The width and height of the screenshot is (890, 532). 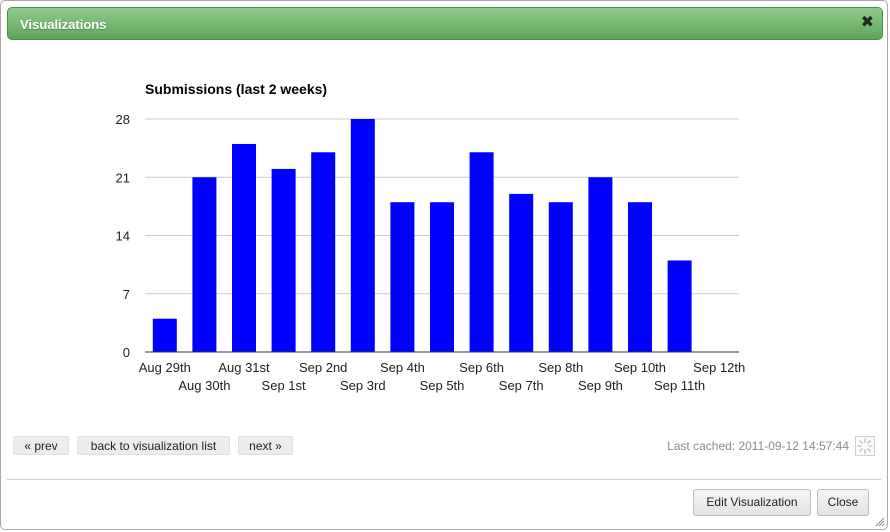 What do you see at coordinates (521, 385) in the screenshot?
I see `x-tick-label: Sep 7th` at bounding box center [521, 385].